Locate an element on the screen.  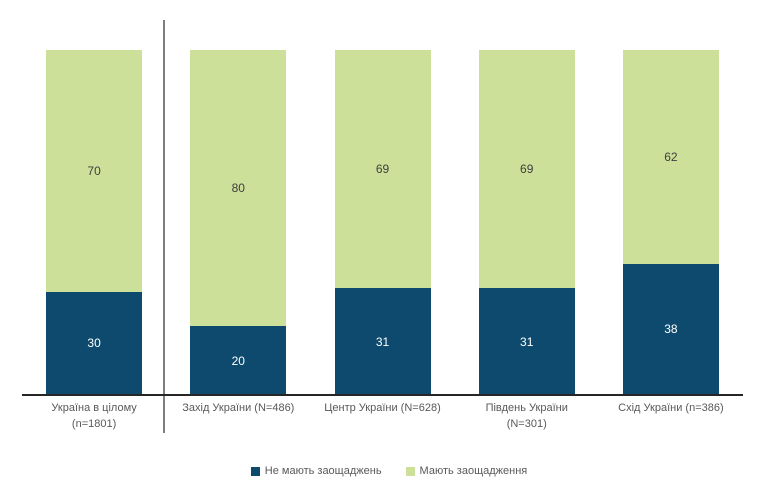
category-label-ukraine-total: Україна в цілому (n=1801) is located at coordinates (94, 416).